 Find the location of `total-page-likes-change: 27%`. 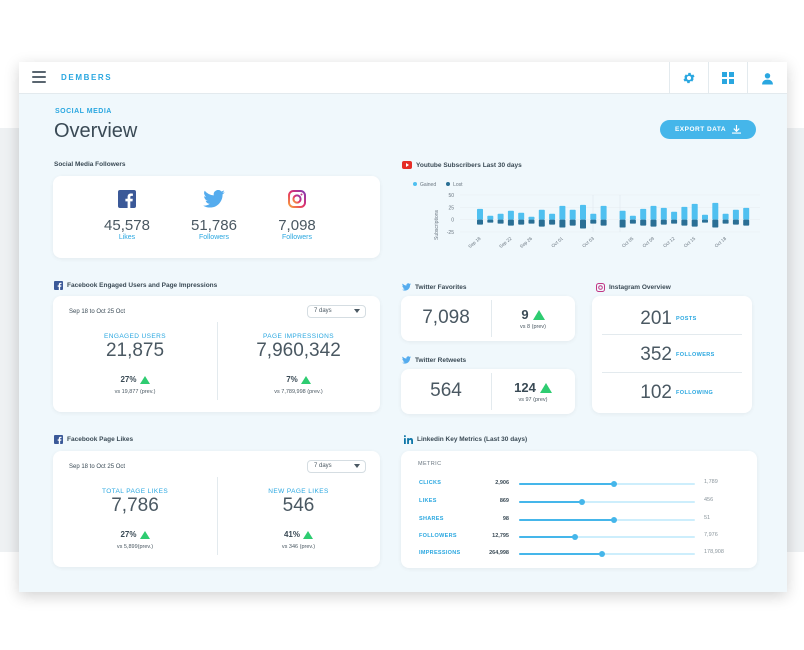

total-page-likes-change: 27% is located at coordinates (135, 534).